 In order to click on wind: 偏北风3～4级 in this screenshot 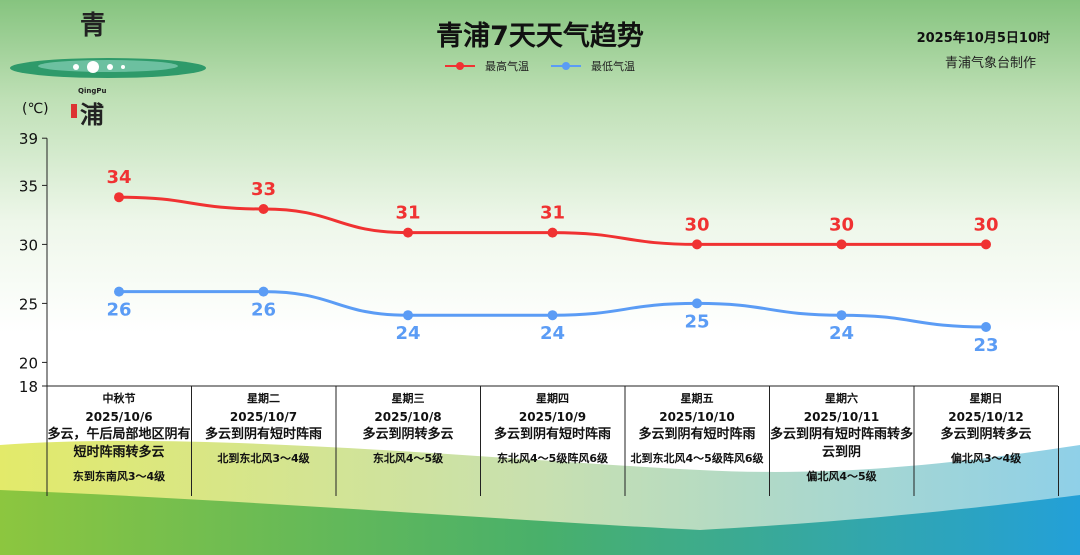, I will do `click(986, 458)`.